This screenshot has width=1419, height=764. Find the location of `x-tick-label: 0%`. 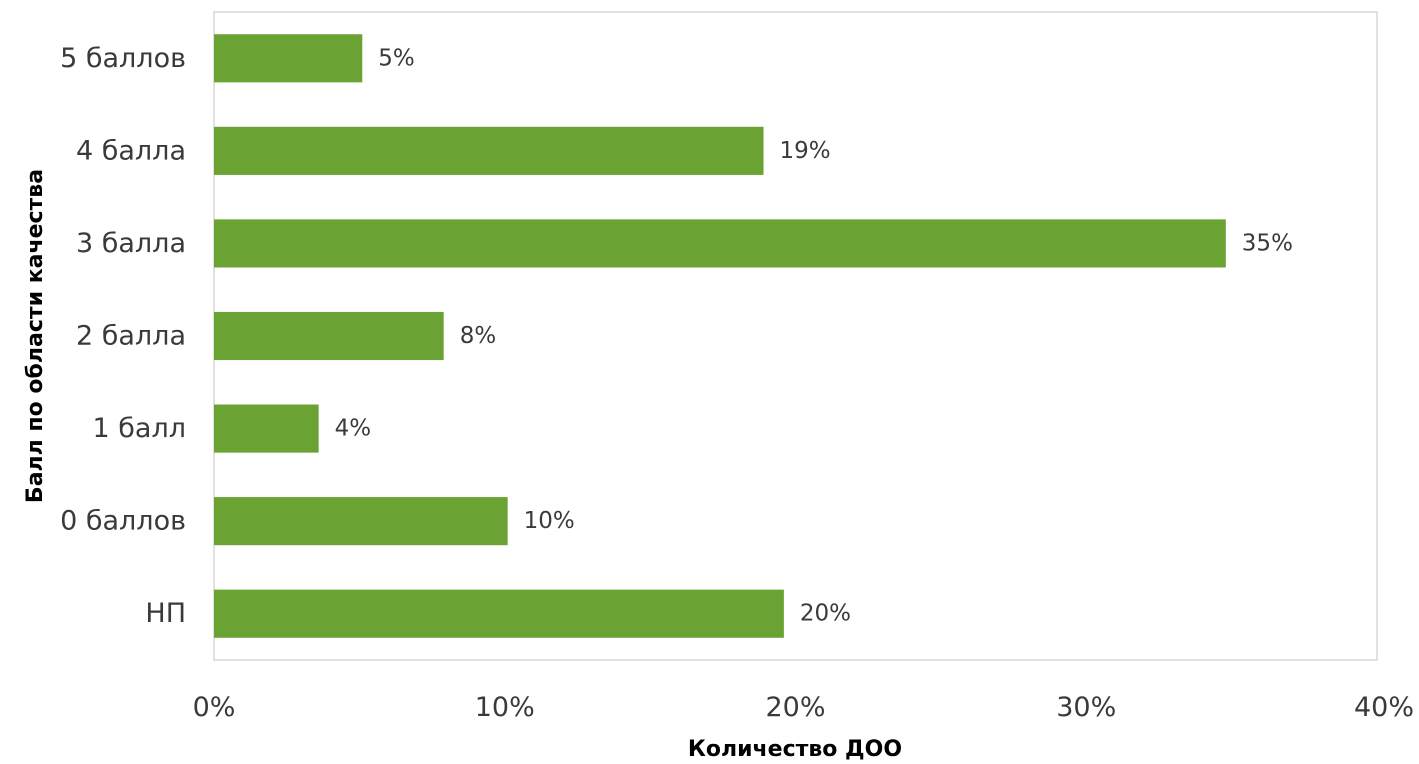

x-tick-label: 0% is located at coordinates (214, 707).